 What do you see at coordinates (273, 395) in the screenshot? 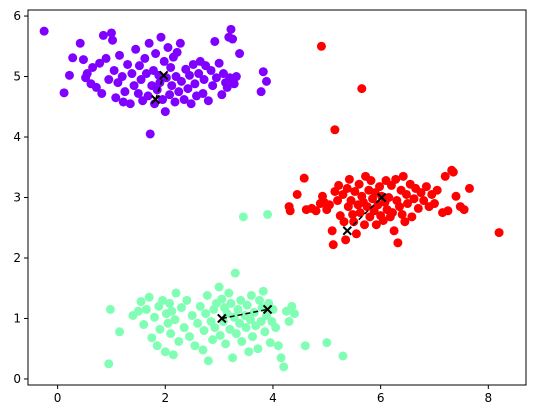
I see `x-axis: 0 2 4 6 8` at bounding box center [273, 395].